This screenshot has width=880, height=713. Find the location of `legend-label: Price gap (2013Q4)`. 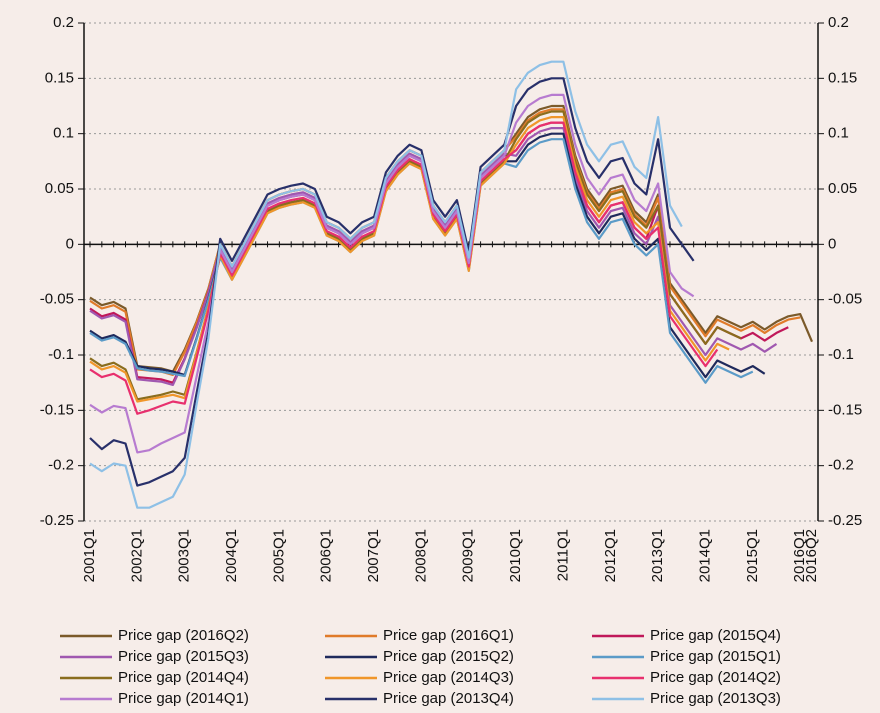

legend-label: Price gap (2013Q4) is located at coordinates (448, 698).